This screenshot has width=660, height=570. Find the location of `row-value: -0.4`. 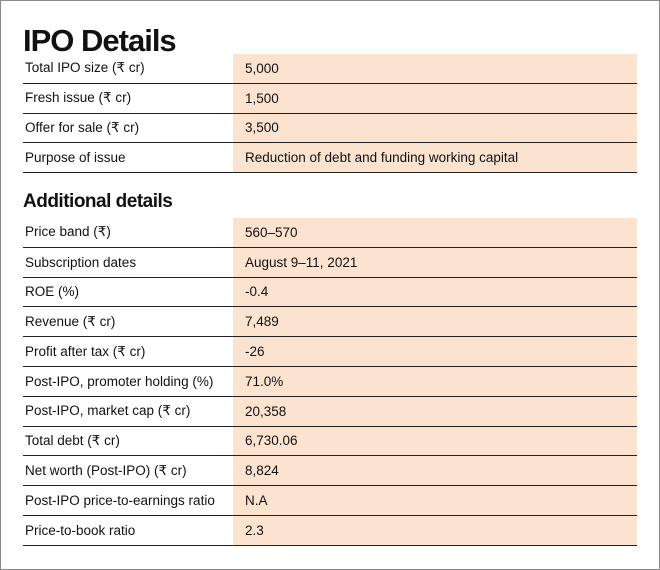

row-value: -0.4 is located at coordinates (435, 292).